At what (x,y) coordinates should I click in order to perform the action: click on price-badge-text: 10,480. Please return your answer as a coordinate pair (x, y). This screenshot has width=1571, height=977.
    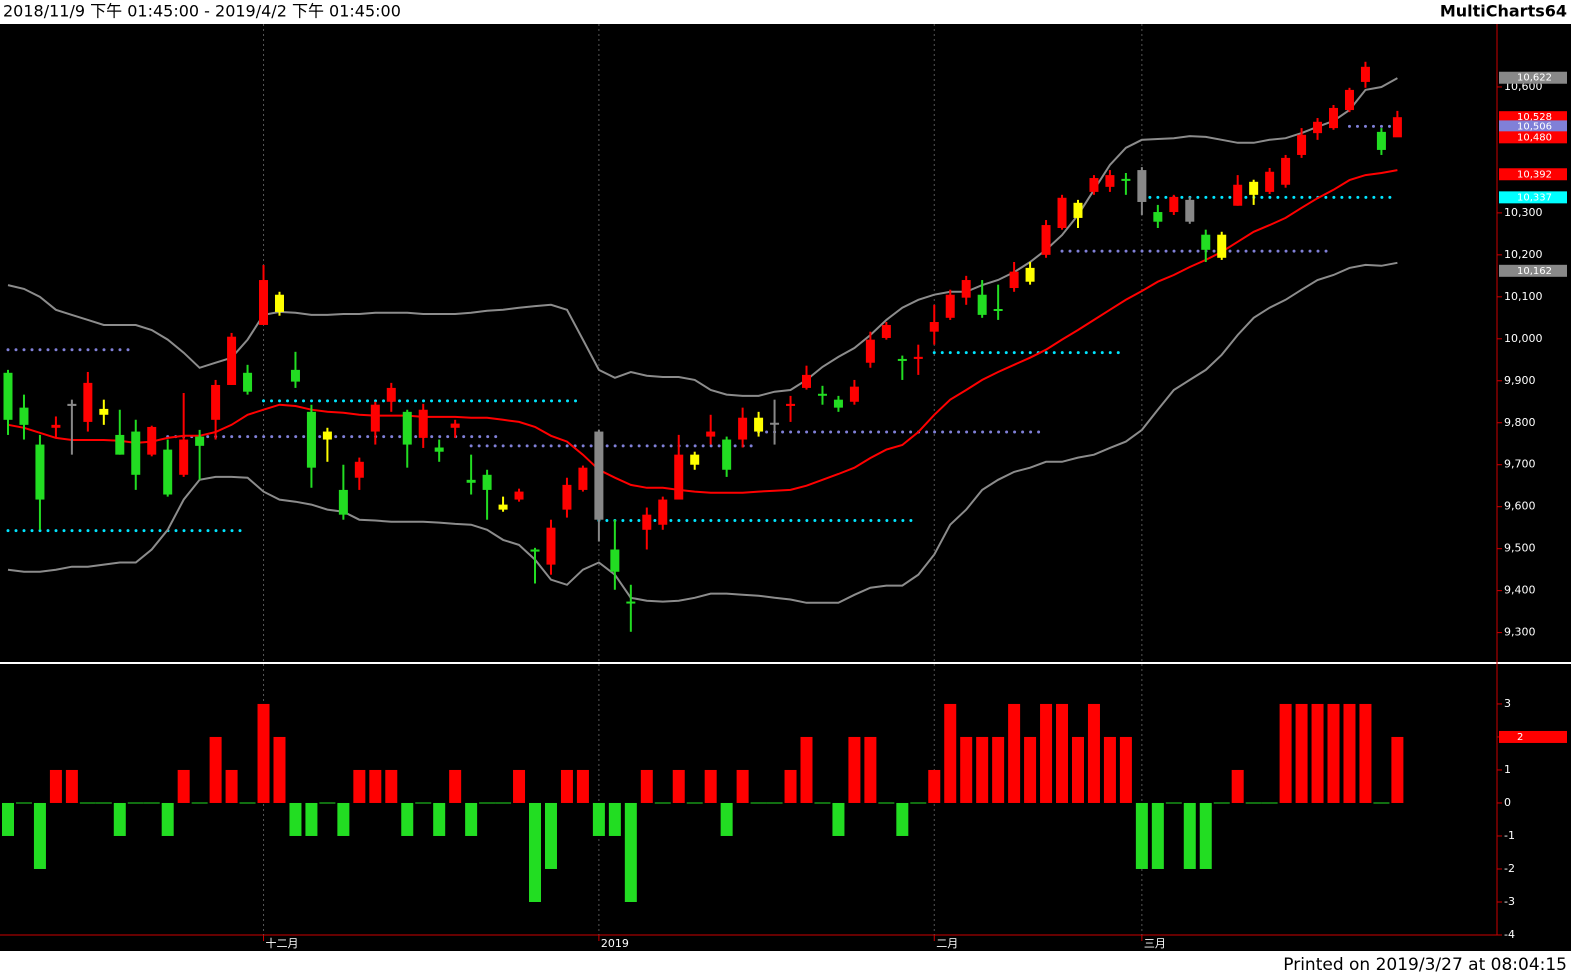
    Looking at the image, I should click on (1534, 137).